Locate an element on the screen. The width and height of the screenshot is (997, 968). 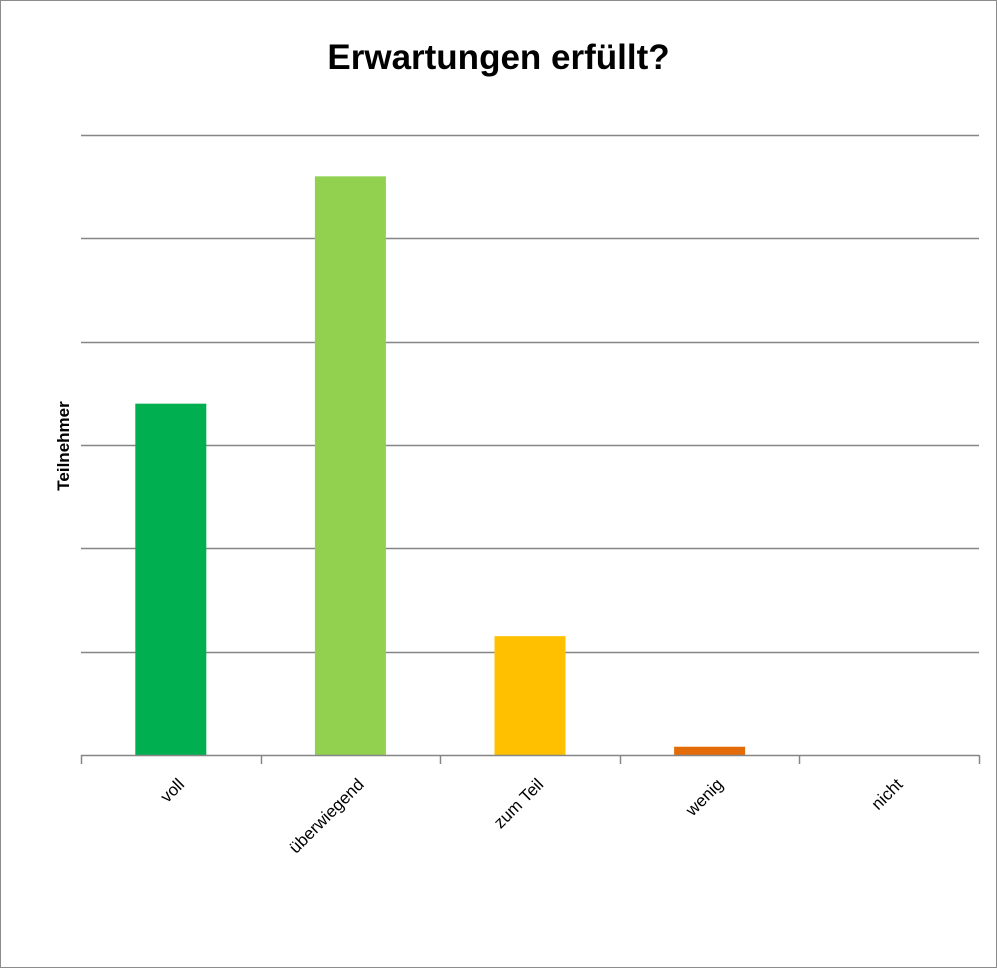
x-tick-label: zum Teil is located at coordinates (518, 803).